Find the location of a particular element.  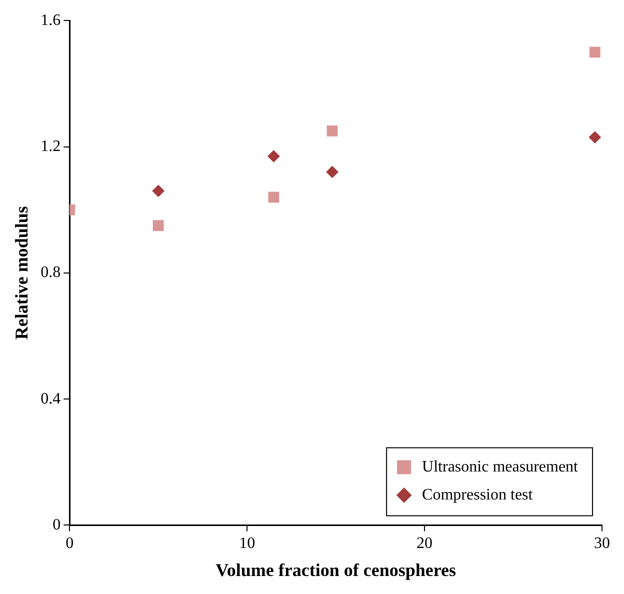

x-tick-label: 0 is located at coordinates (70, 543).